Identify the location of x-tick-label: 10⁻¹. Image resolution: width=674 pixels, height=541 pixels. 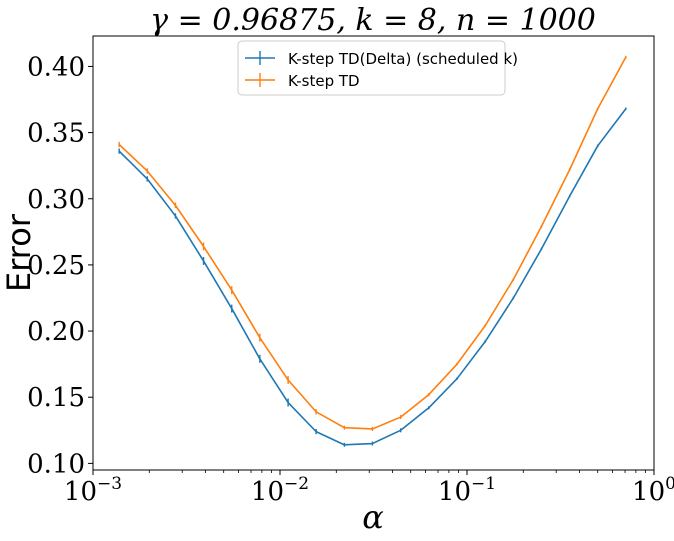
(467, 490).